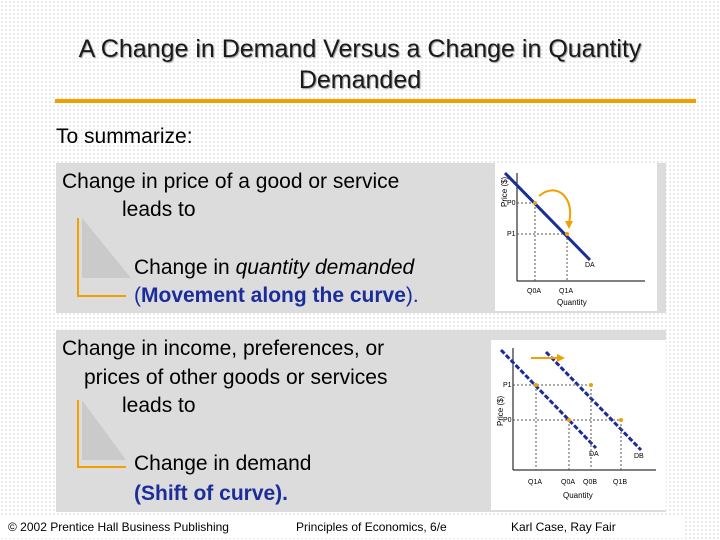 The height and width of the screenshot is (540, 720). What do you see at coordinates (124, 136) in the screenshot?
I see `summary-heading: To summarize:` at bounding box center [124, 136].